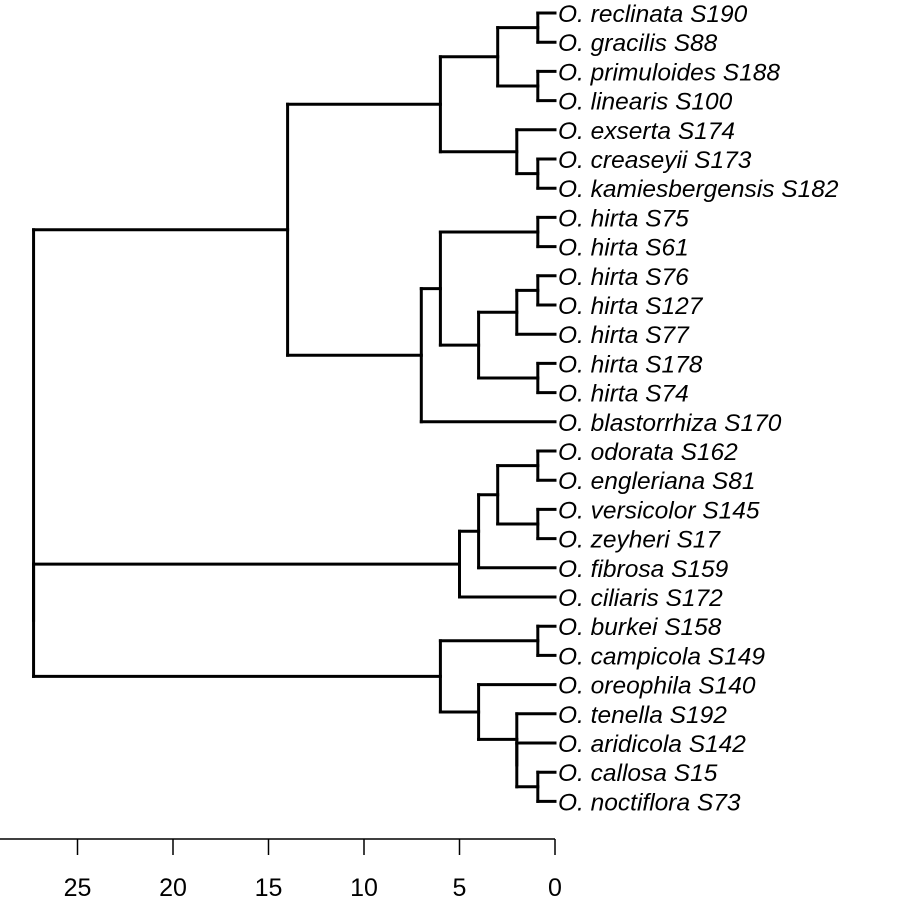 This screenshot has height=903, width=900. What do you see at coordinates (78, 888) in the screenshot?
I see `axis-tick-label-0: 25` at bounding box center [78, 888].